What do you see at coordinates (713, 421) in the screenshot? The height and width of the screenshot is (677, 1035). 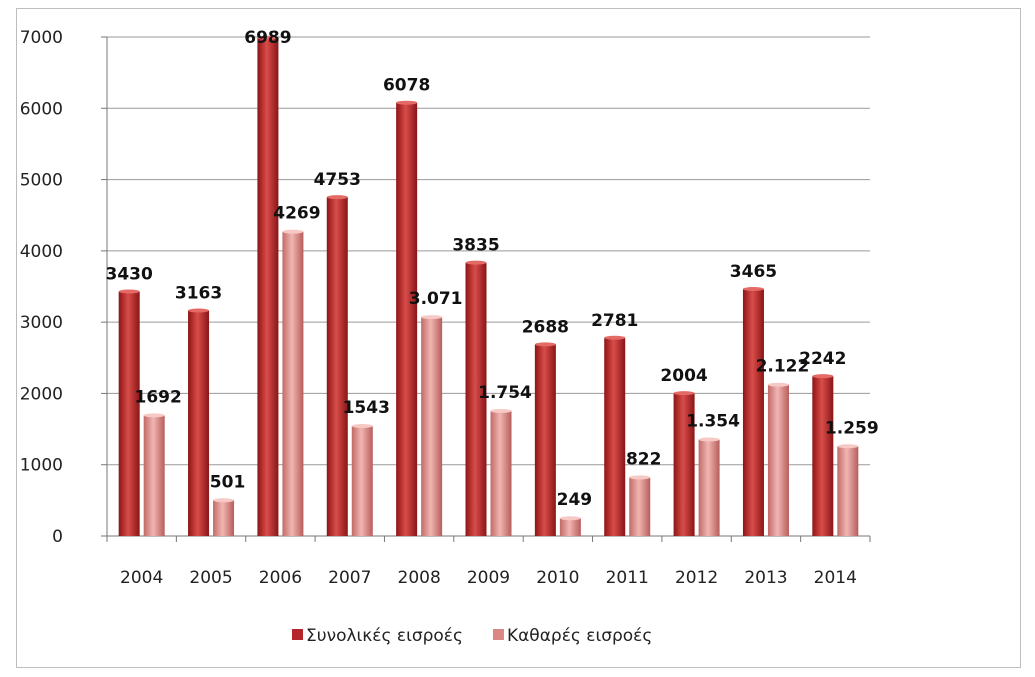 I see `data-label: 1.354` at bounding box center [713, 421].